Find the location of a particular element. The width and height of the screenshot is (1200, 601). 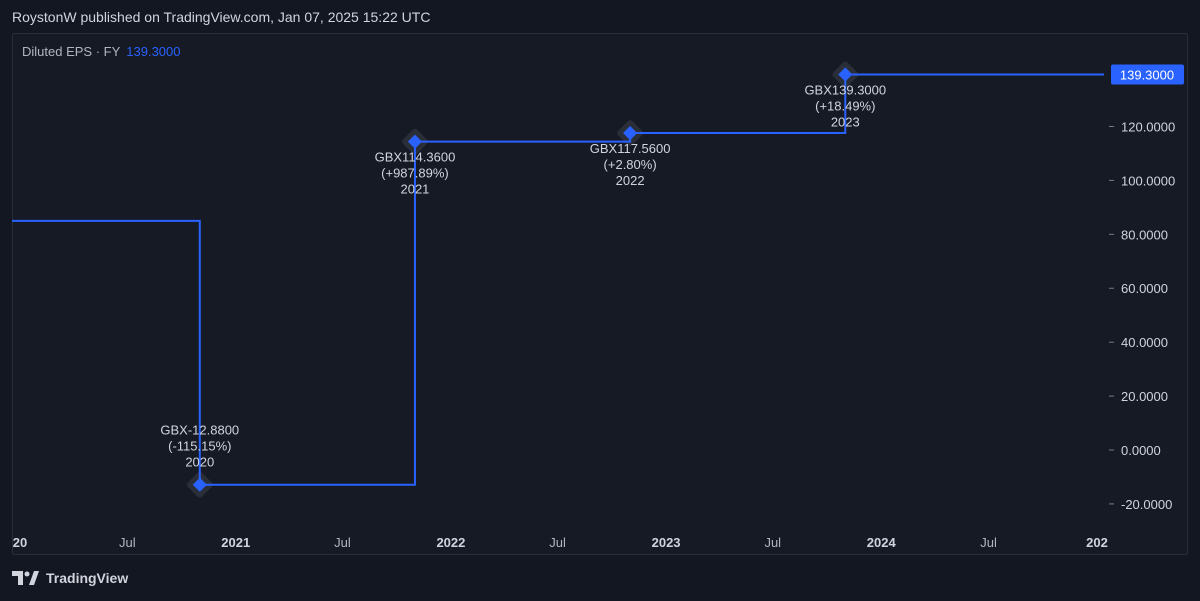

legend-series-name: Diluted EPS · FY is located at coordinates (71, 51).